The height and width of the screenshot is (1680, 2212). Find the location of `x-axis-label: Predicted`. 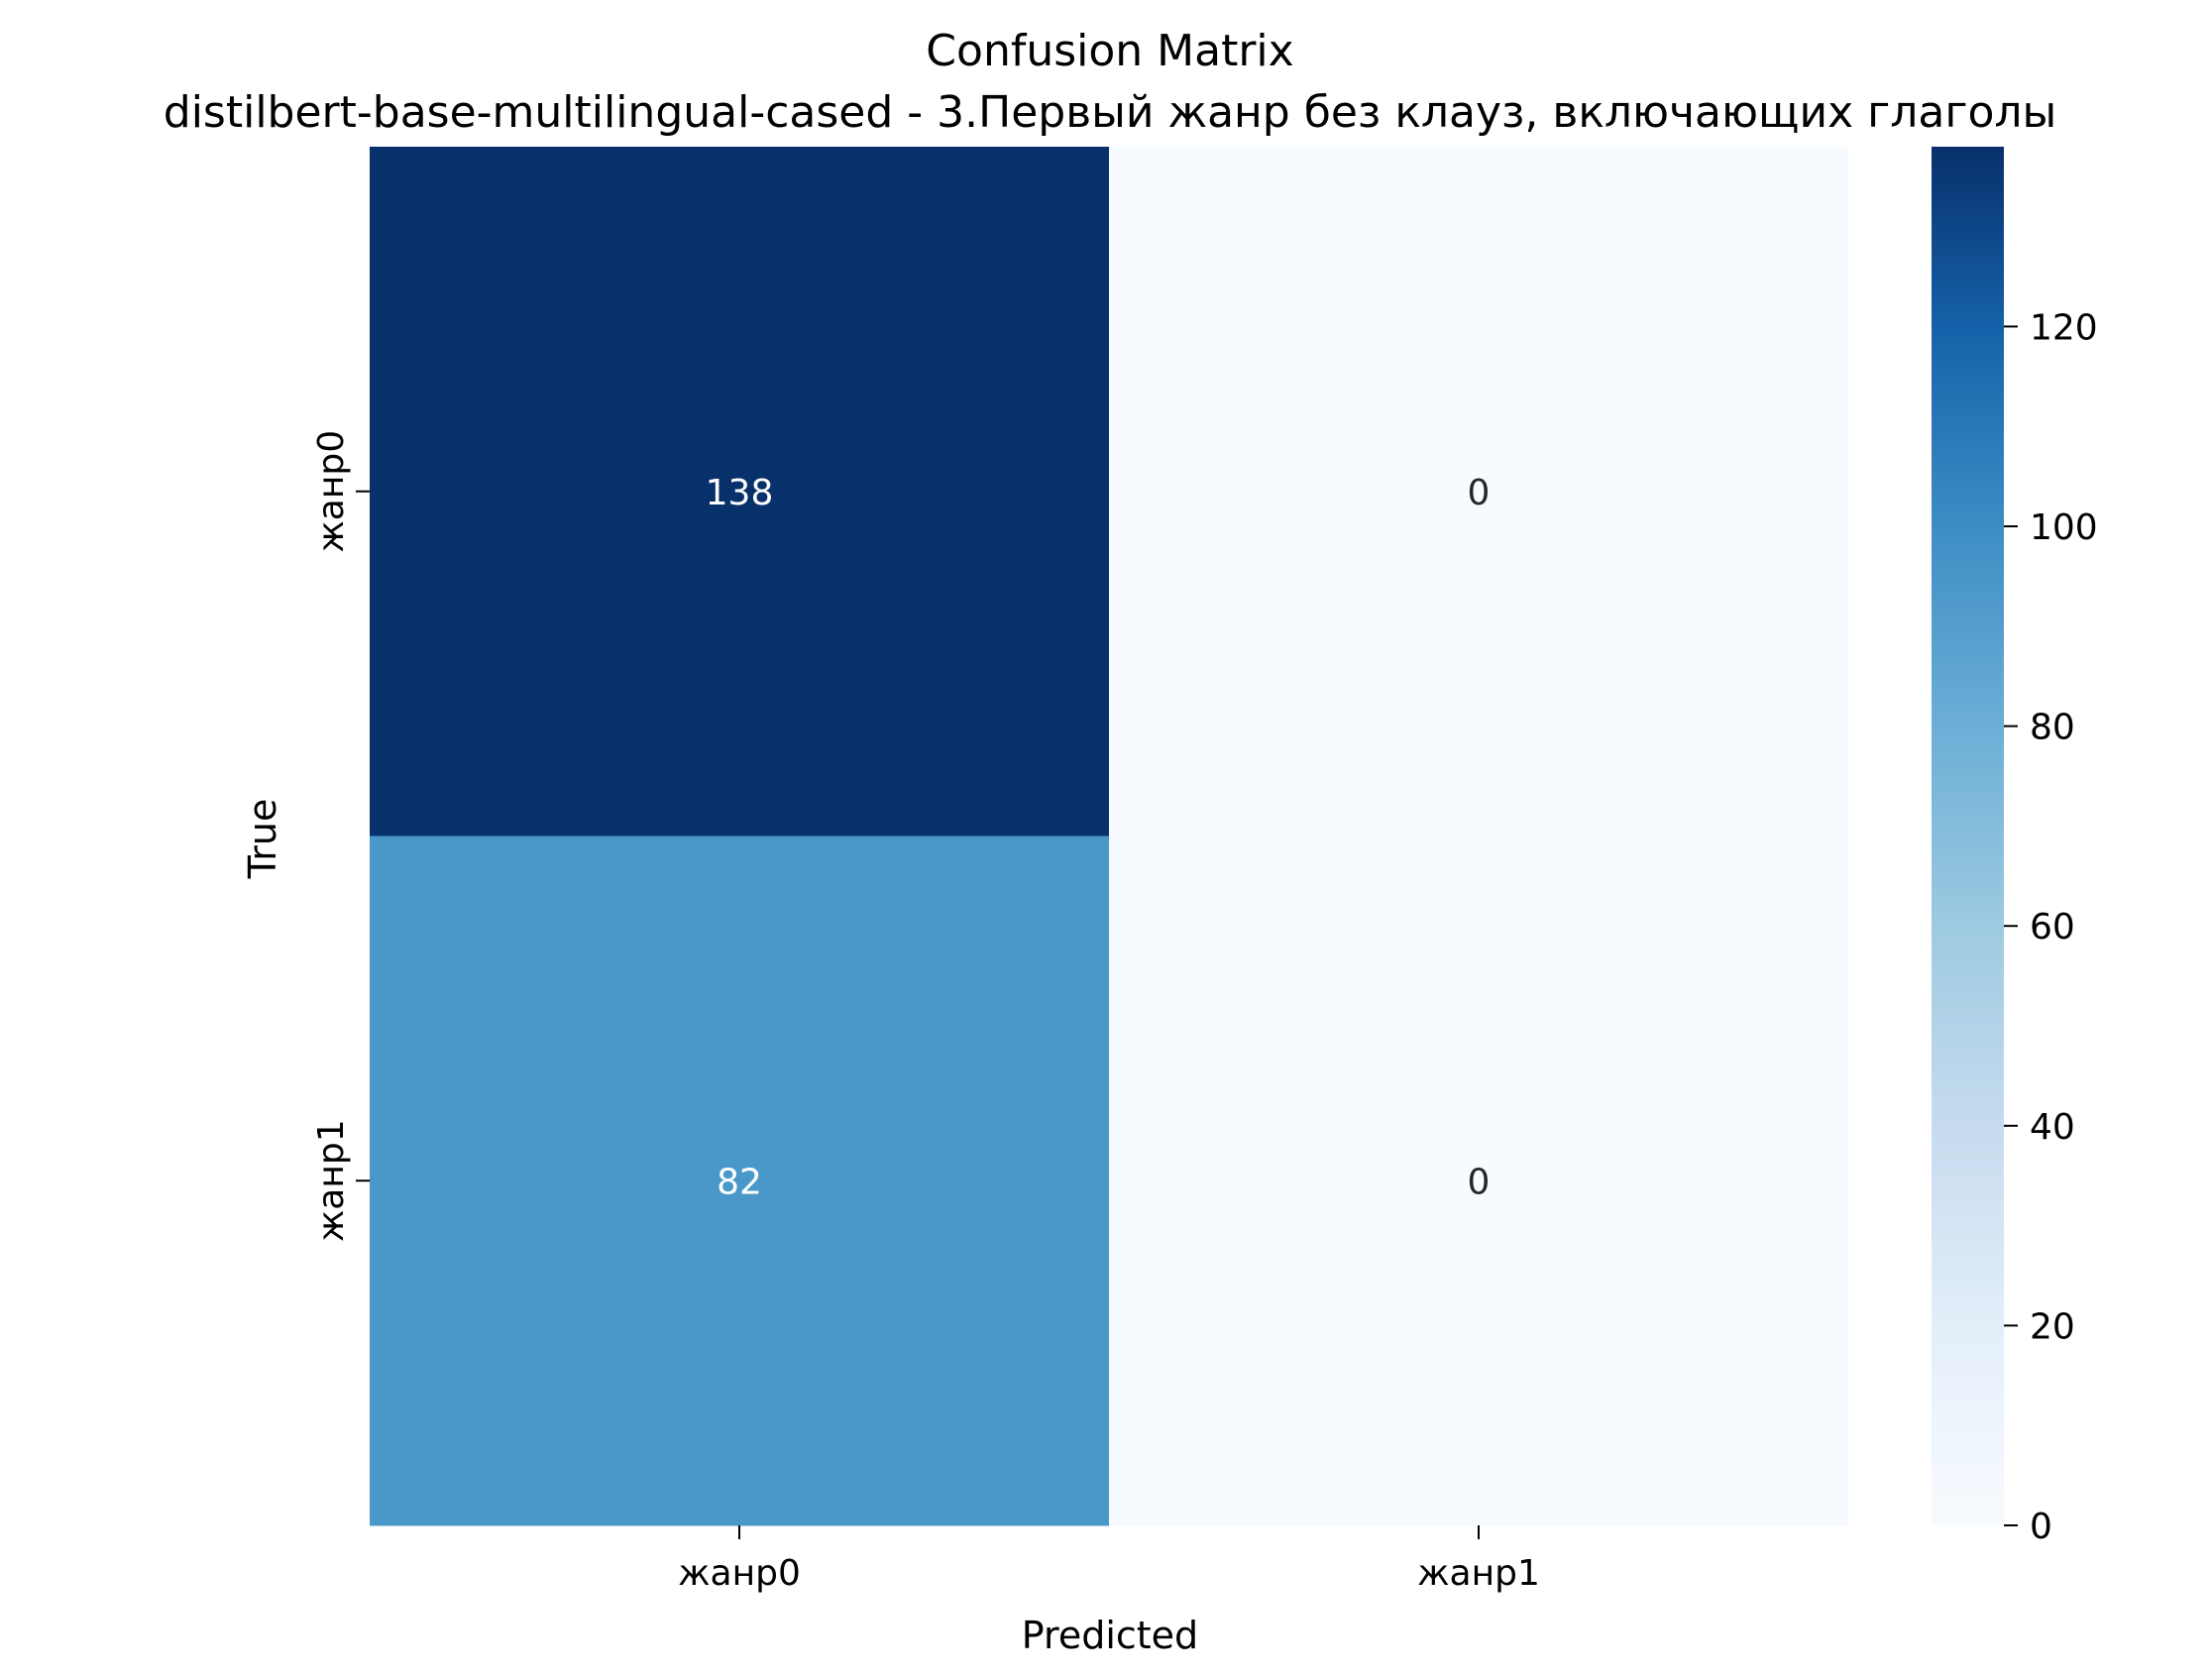

x-axis-label: Predicted is located at coordinates (1110, 1635).